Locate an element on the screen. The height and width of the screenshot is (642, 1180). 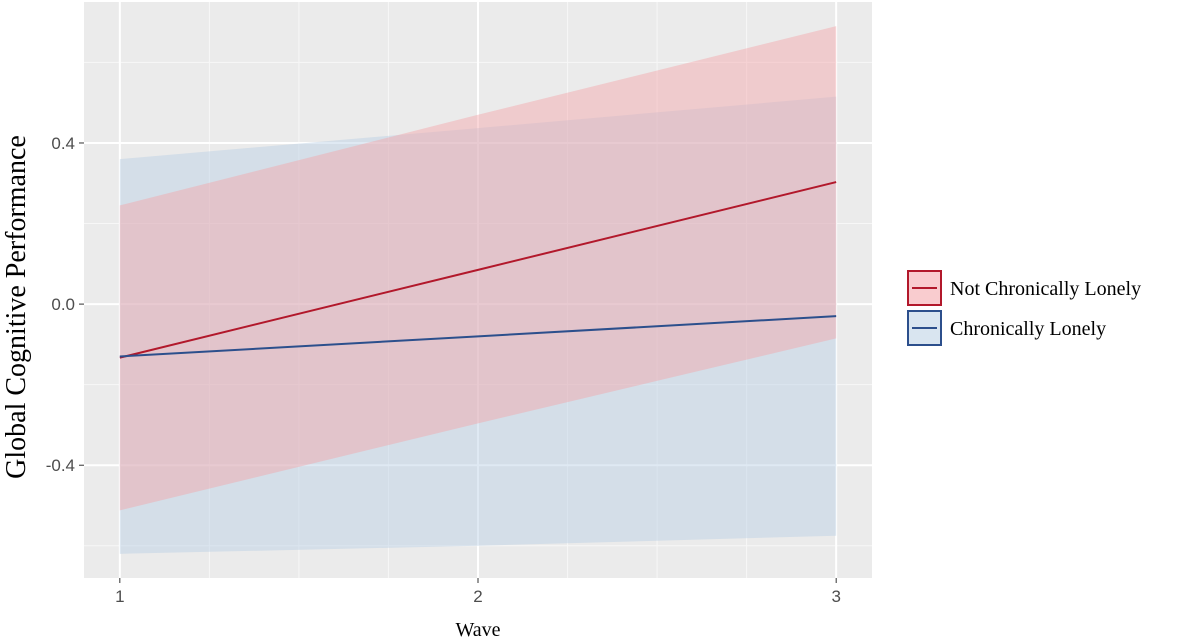
y-tick-label: -0.4 is located at coordinates (60, 465).